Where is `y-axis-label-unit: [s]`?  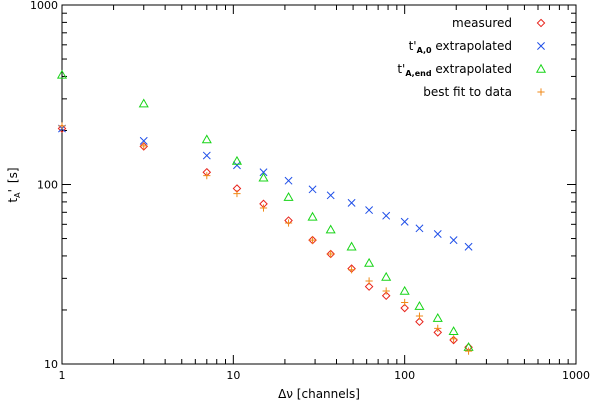 y-axis-label-unit: [s] is located at coordinates (13, 175).